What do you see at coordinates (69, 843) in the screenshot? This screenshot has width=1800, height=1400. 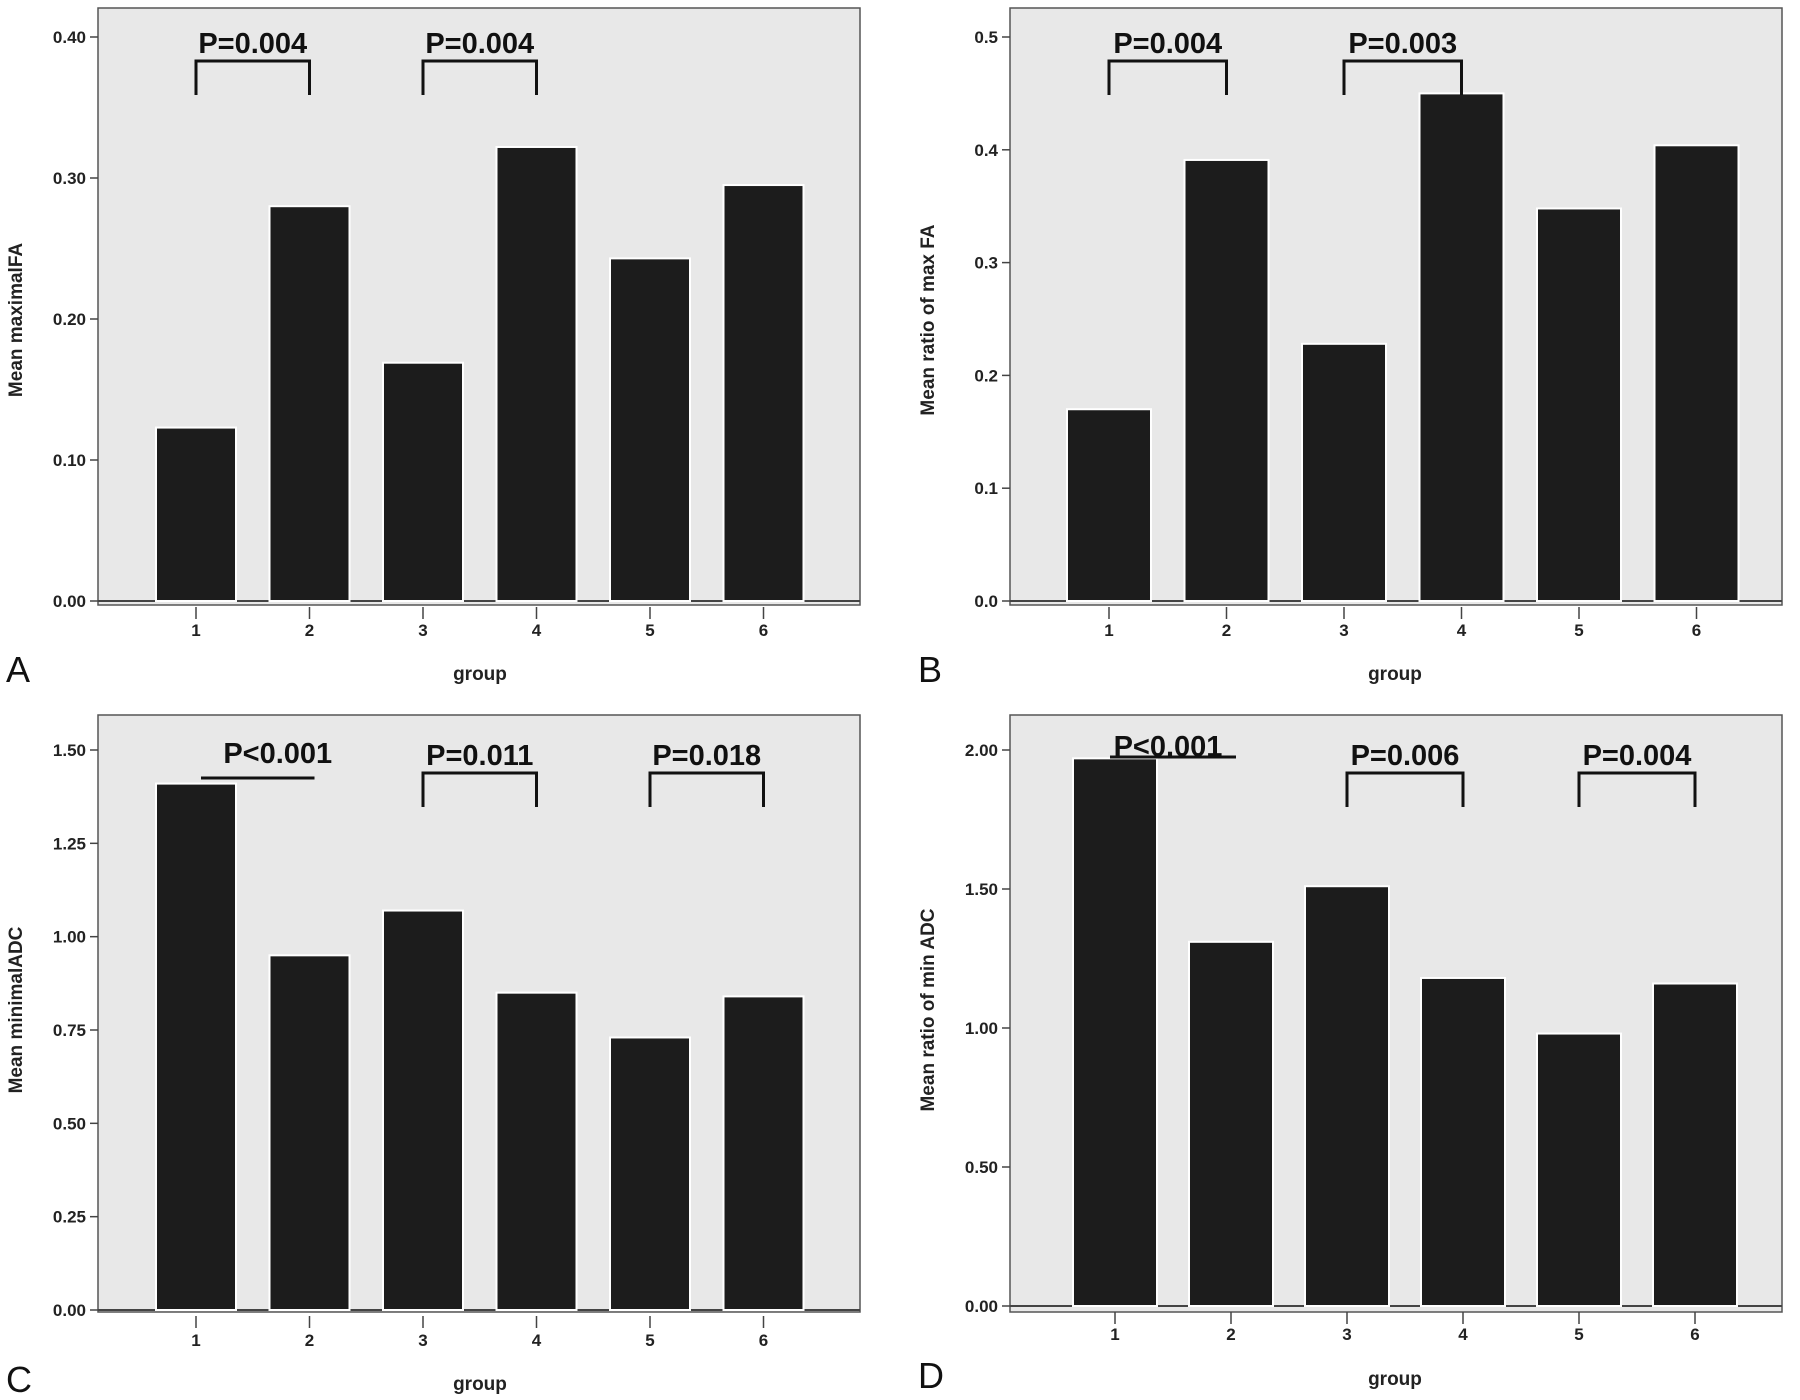 I see `y-tick-label: 1.25` at bounding box center [69, 843].